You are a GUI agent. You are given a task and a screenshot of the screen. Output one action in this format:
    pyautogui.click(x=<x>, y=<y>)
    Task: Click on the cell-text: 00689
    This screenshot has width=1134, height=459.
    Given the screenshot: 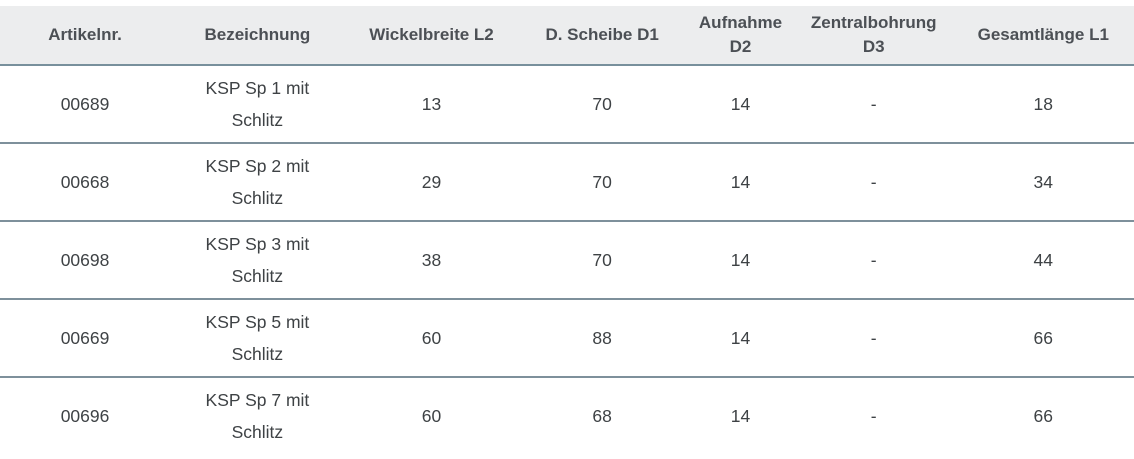 What is the action you would take?
    pyautogui.click(x=85, y=103)
    